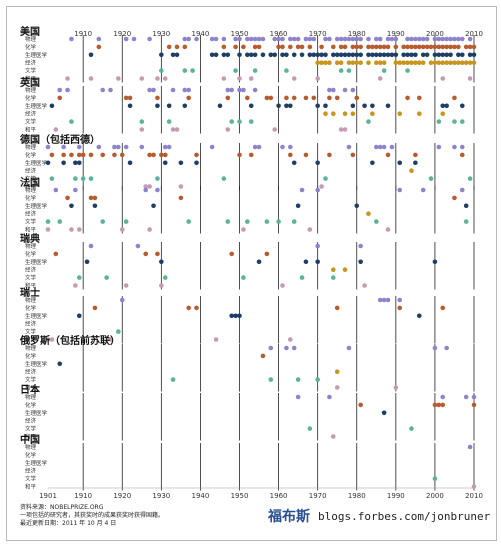 This screenshot has height=545, width=501. I want to click on forbes-logo: 福布斯, so click(288, 516).